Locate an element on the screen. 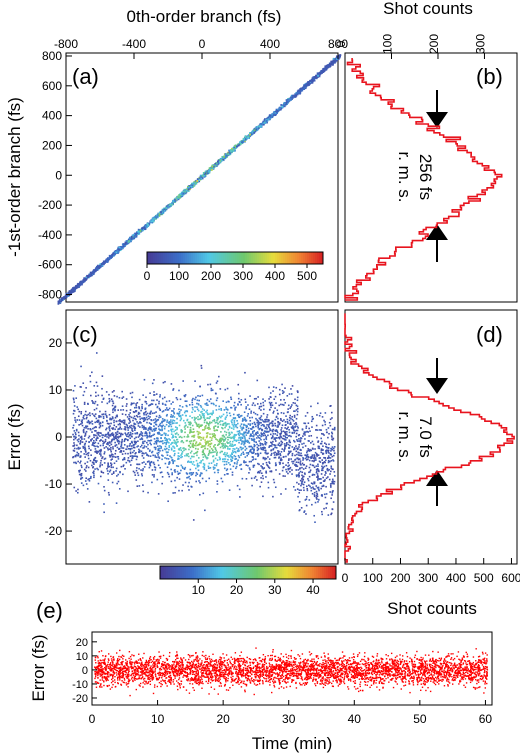 This screenshot has height=754, width=520. panel-e-xlabel: Time (min) is located at coordinates (292, 743).